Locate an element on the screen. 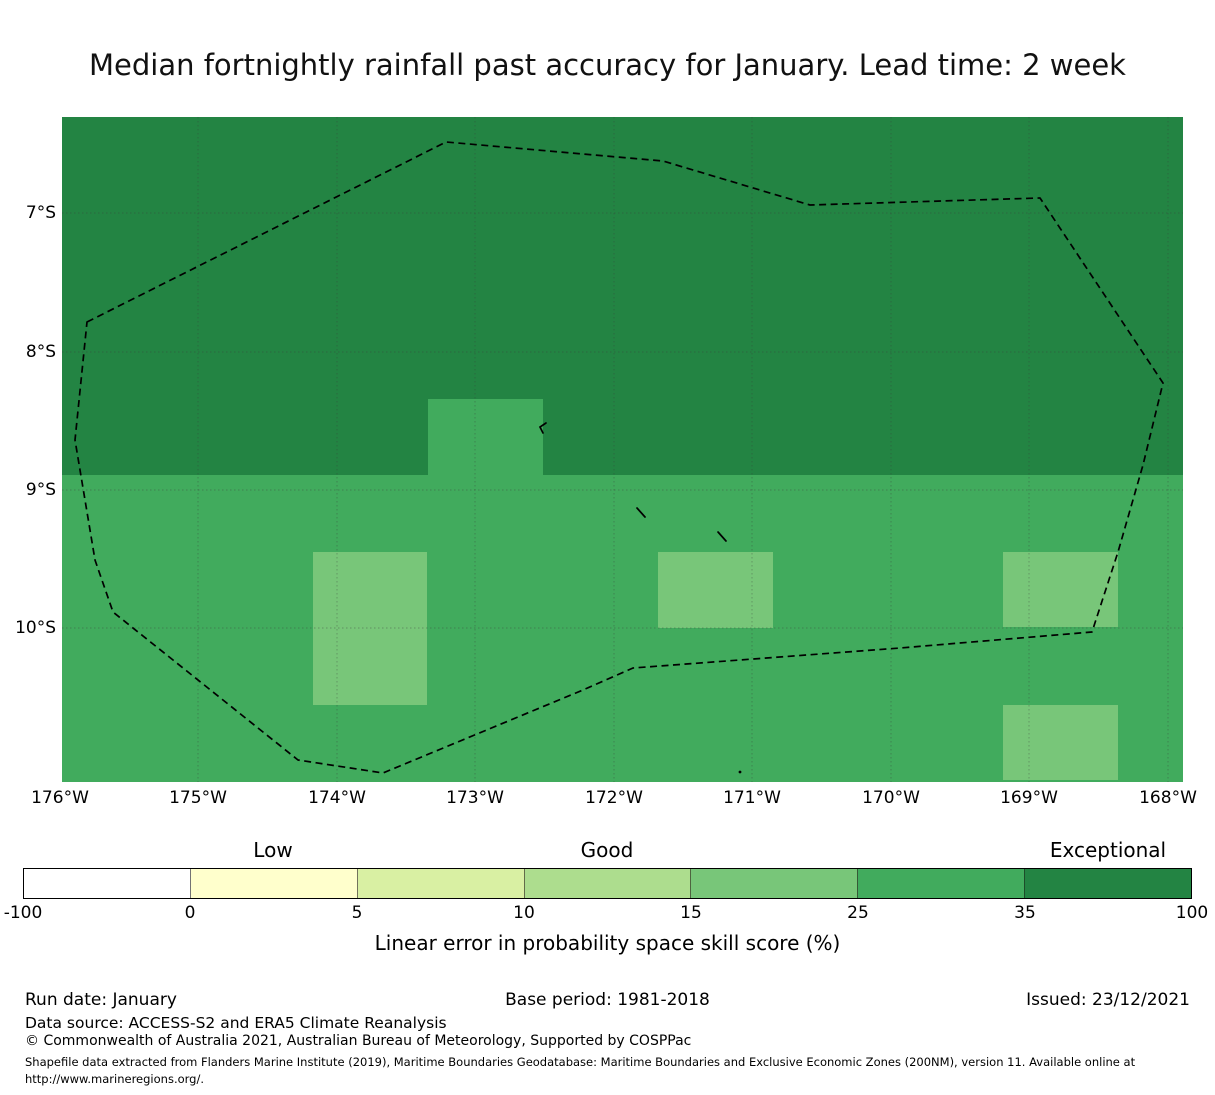 This screenshot has width=1215, height=1095. latitude-axis: 7°S 8°S 9°S 10°S is located at coordinates (28, 400).